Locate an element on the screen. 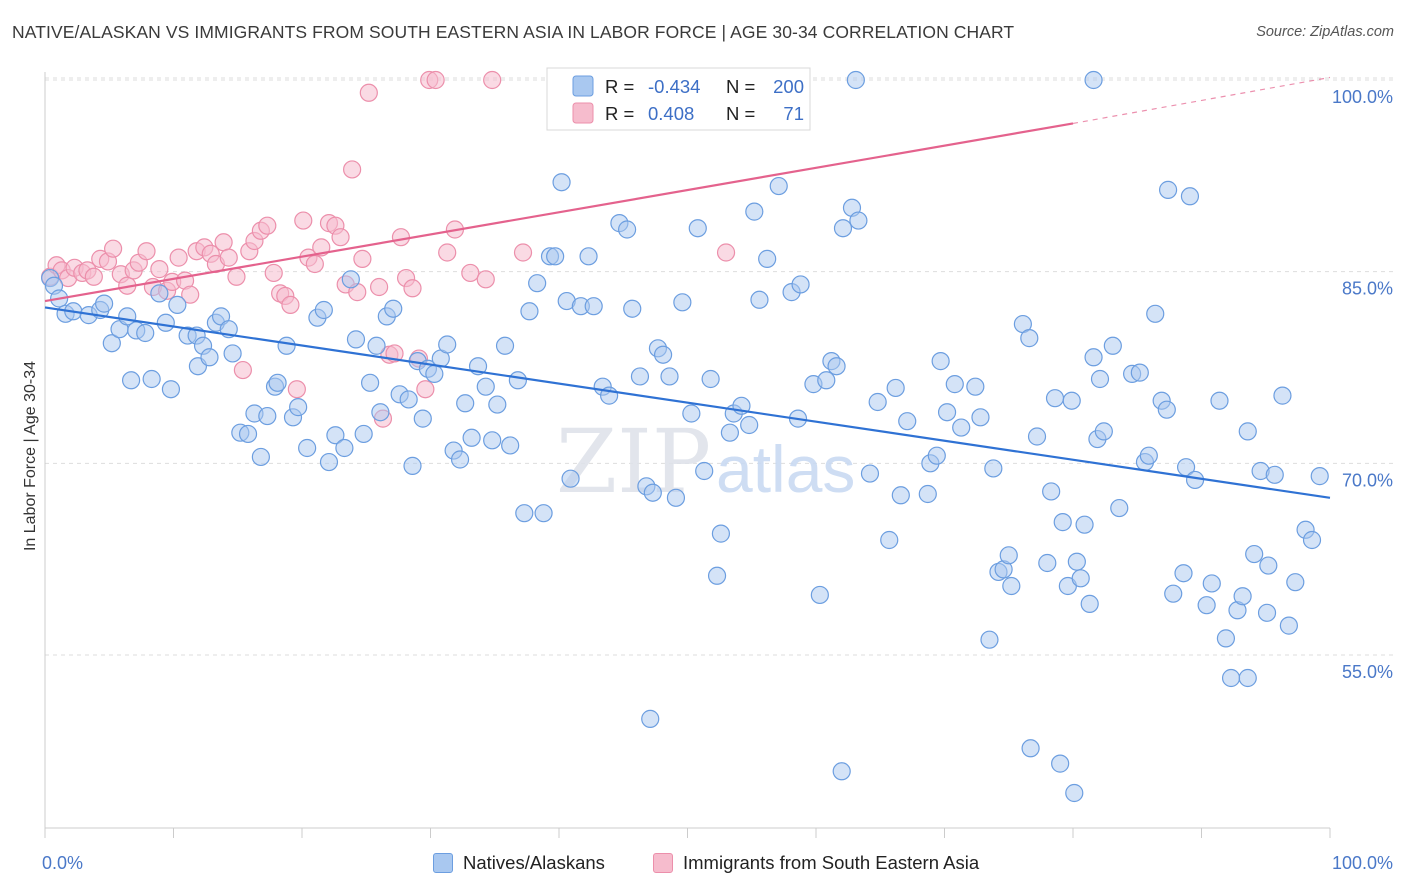  y-tick-label-100: 100.0% is located at coordinates (1362, 97).